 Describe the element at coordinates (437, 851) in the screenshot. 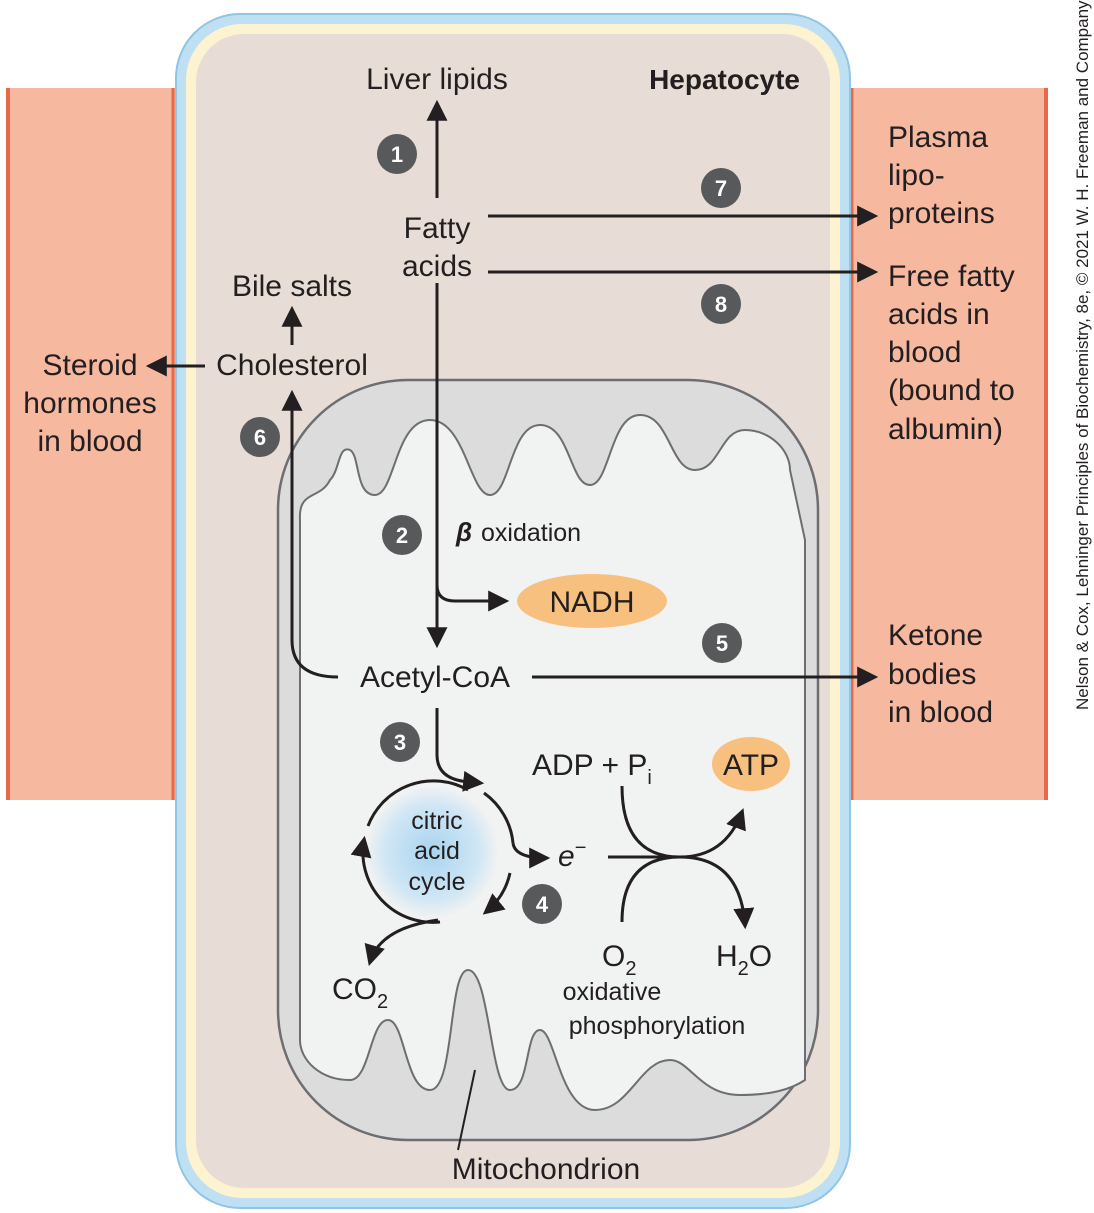

I see `tca-label-line2: acid` at that location.